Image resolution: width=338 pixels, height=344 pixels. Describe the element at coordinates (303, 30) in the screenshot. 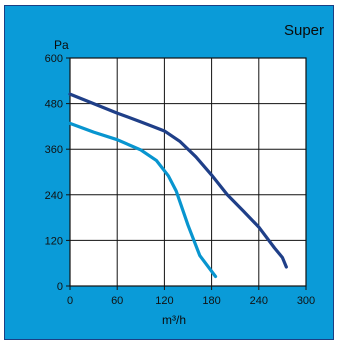

I see `chart-title: Super` at that location.